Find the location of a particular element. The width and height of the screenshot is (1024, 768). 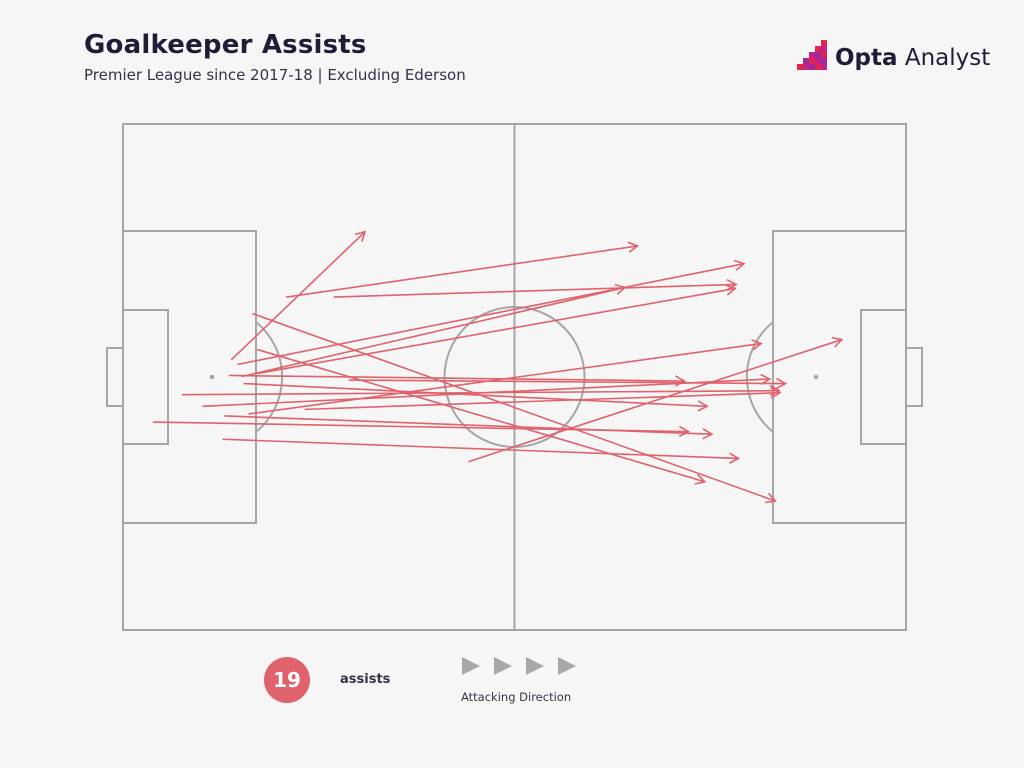

left-penalty-arc is located at coordinates (269, 377).